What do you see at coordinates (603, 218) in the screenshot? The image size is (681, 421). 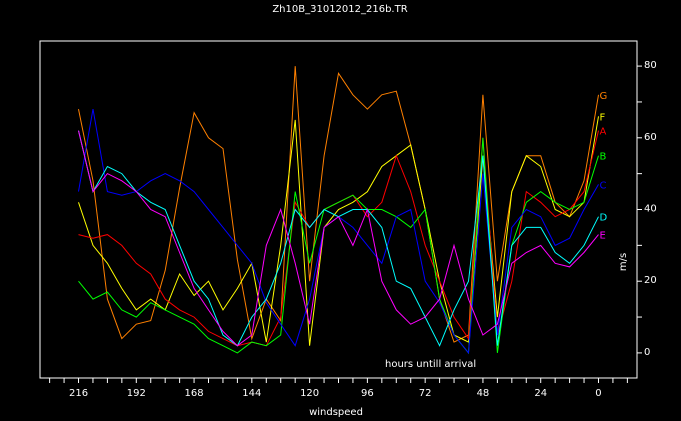 I see `series-label-d: D` at bounding box center [603, 218].